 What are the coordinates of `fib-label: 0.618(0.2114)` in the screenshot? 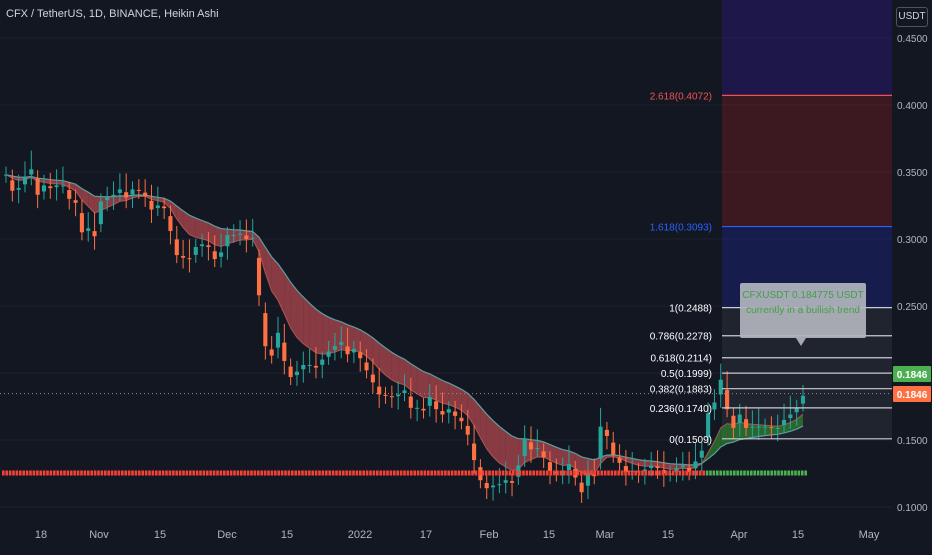 It's located at (681, 359).